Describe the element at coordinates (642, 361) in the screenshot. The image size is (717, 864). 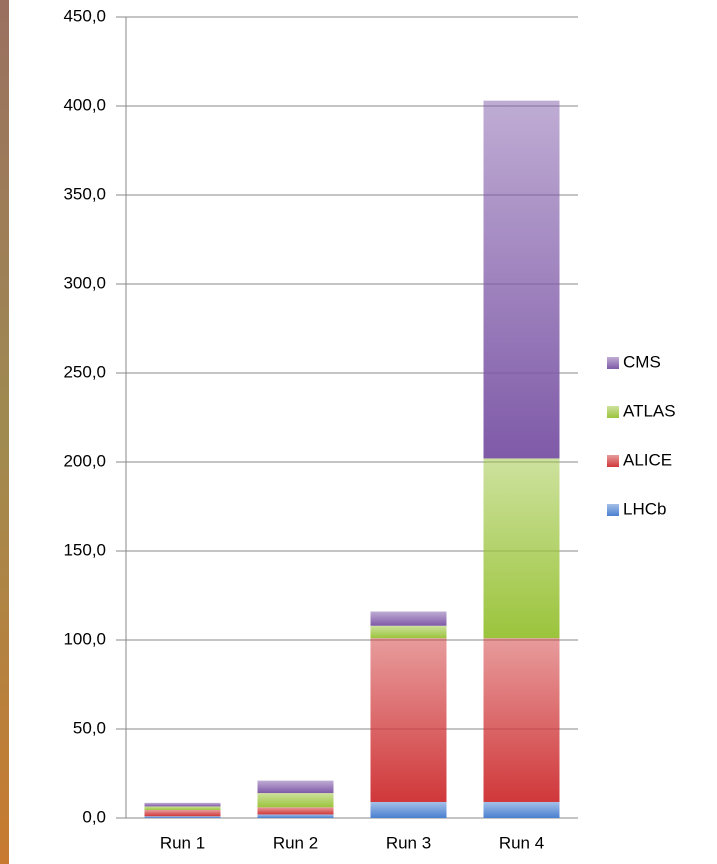
I see `legend-label: CMS` at that location.